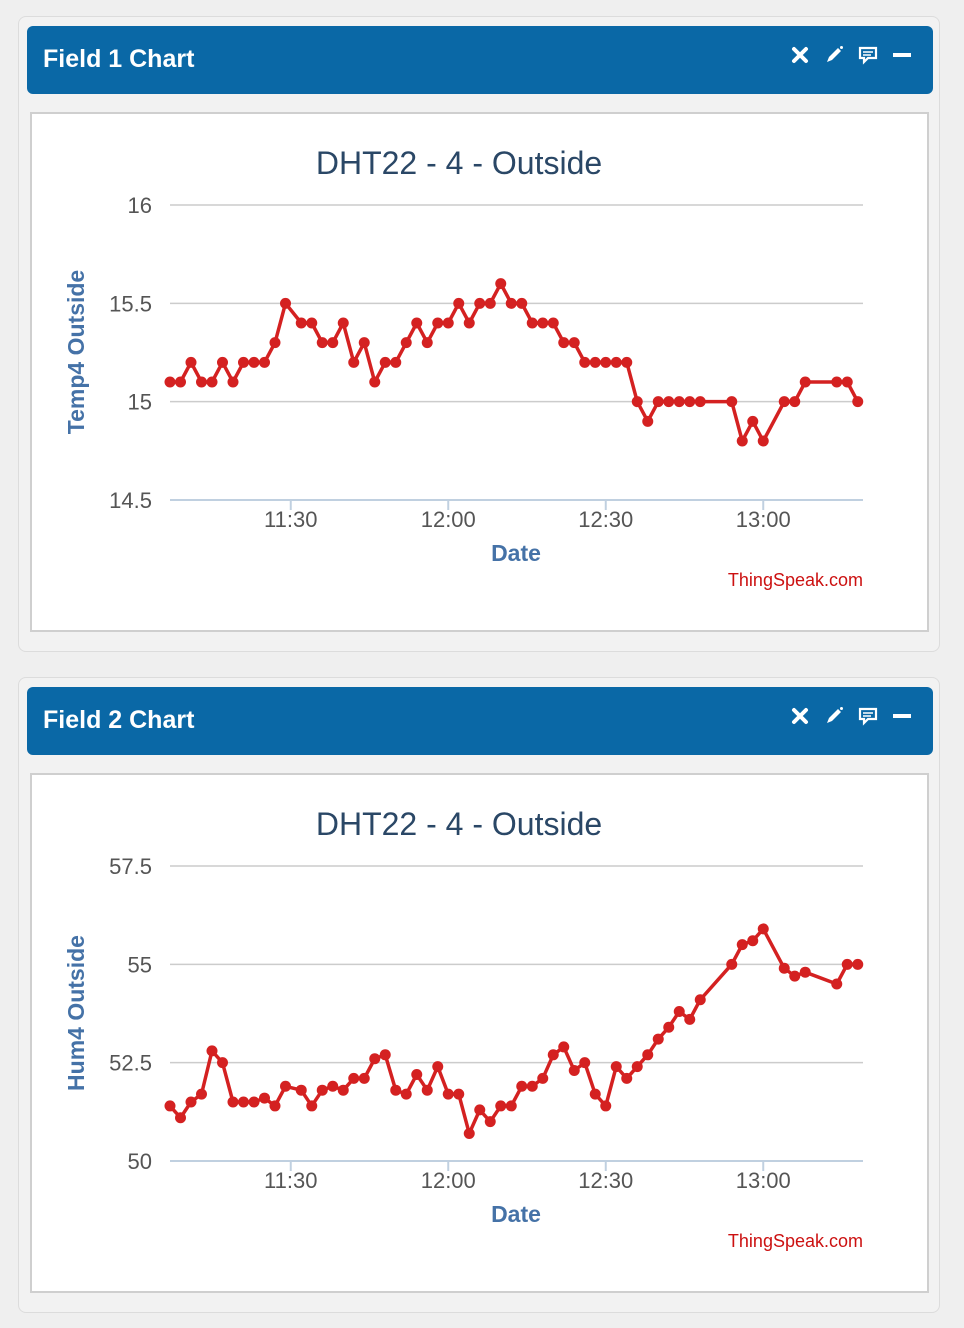 The width and height of the screenshot is (964, 1328). Describe the element at coordinates (76, 352) in the screenshot. I see `y-axis-label: Temp4 Outside` at that location.